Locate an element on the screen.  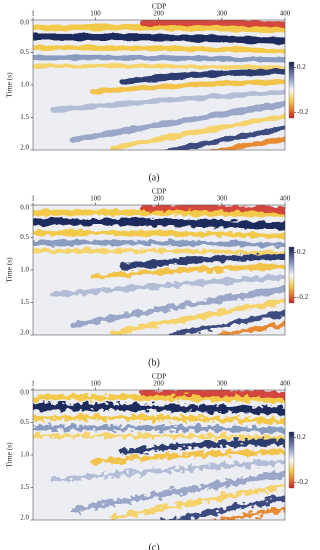
caption: (a) is located at coordinates (153, 177).